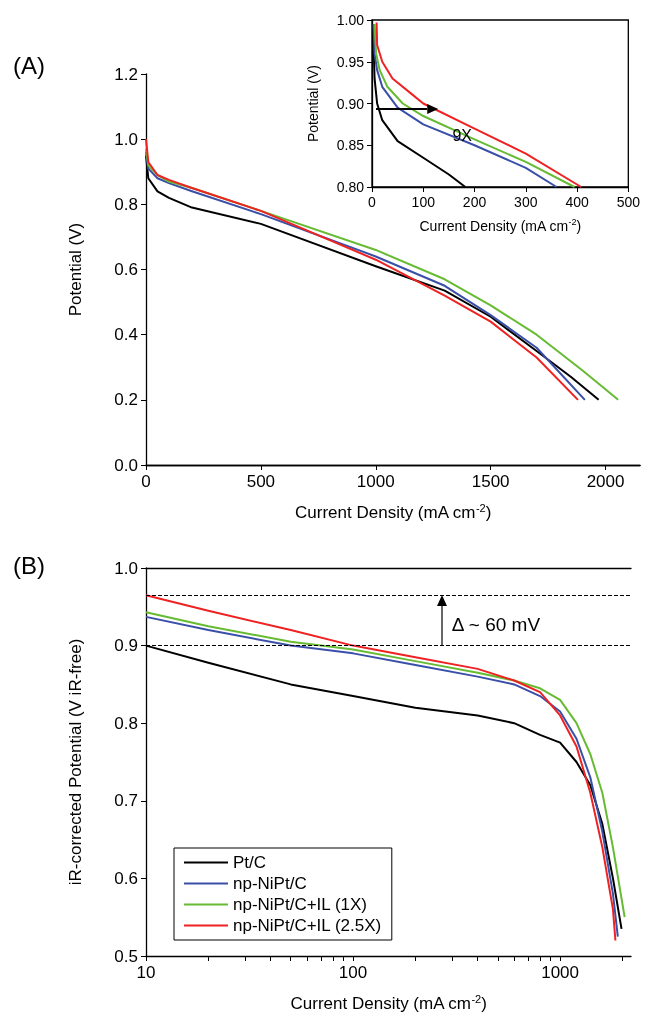  I want to click on y-tick-label: 1.00, so click(350, 20).